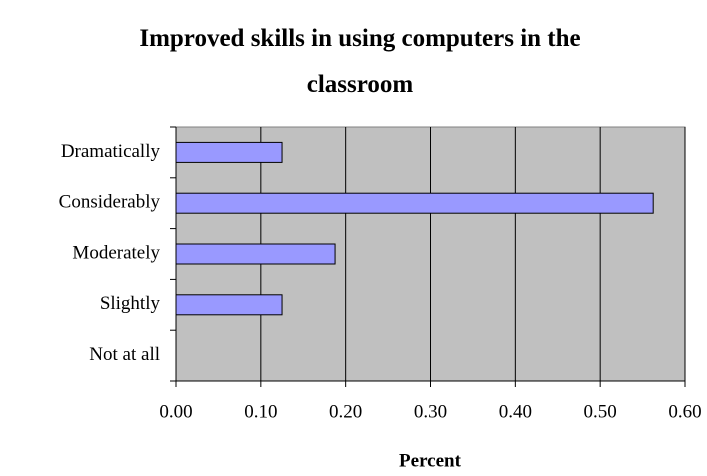 Image resolution: width=707 pixels, height=476 pixels. What do you see at coordinates (124, 354) in the screenshot?
I see `y-tick-label: Not at all` at bounding box center [124, 354].